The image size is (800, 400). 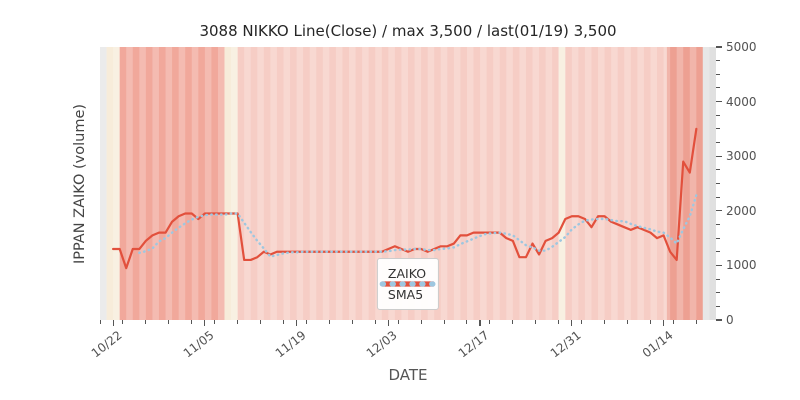 I want to click on series-sma5-line, so click(x=418, y=225).